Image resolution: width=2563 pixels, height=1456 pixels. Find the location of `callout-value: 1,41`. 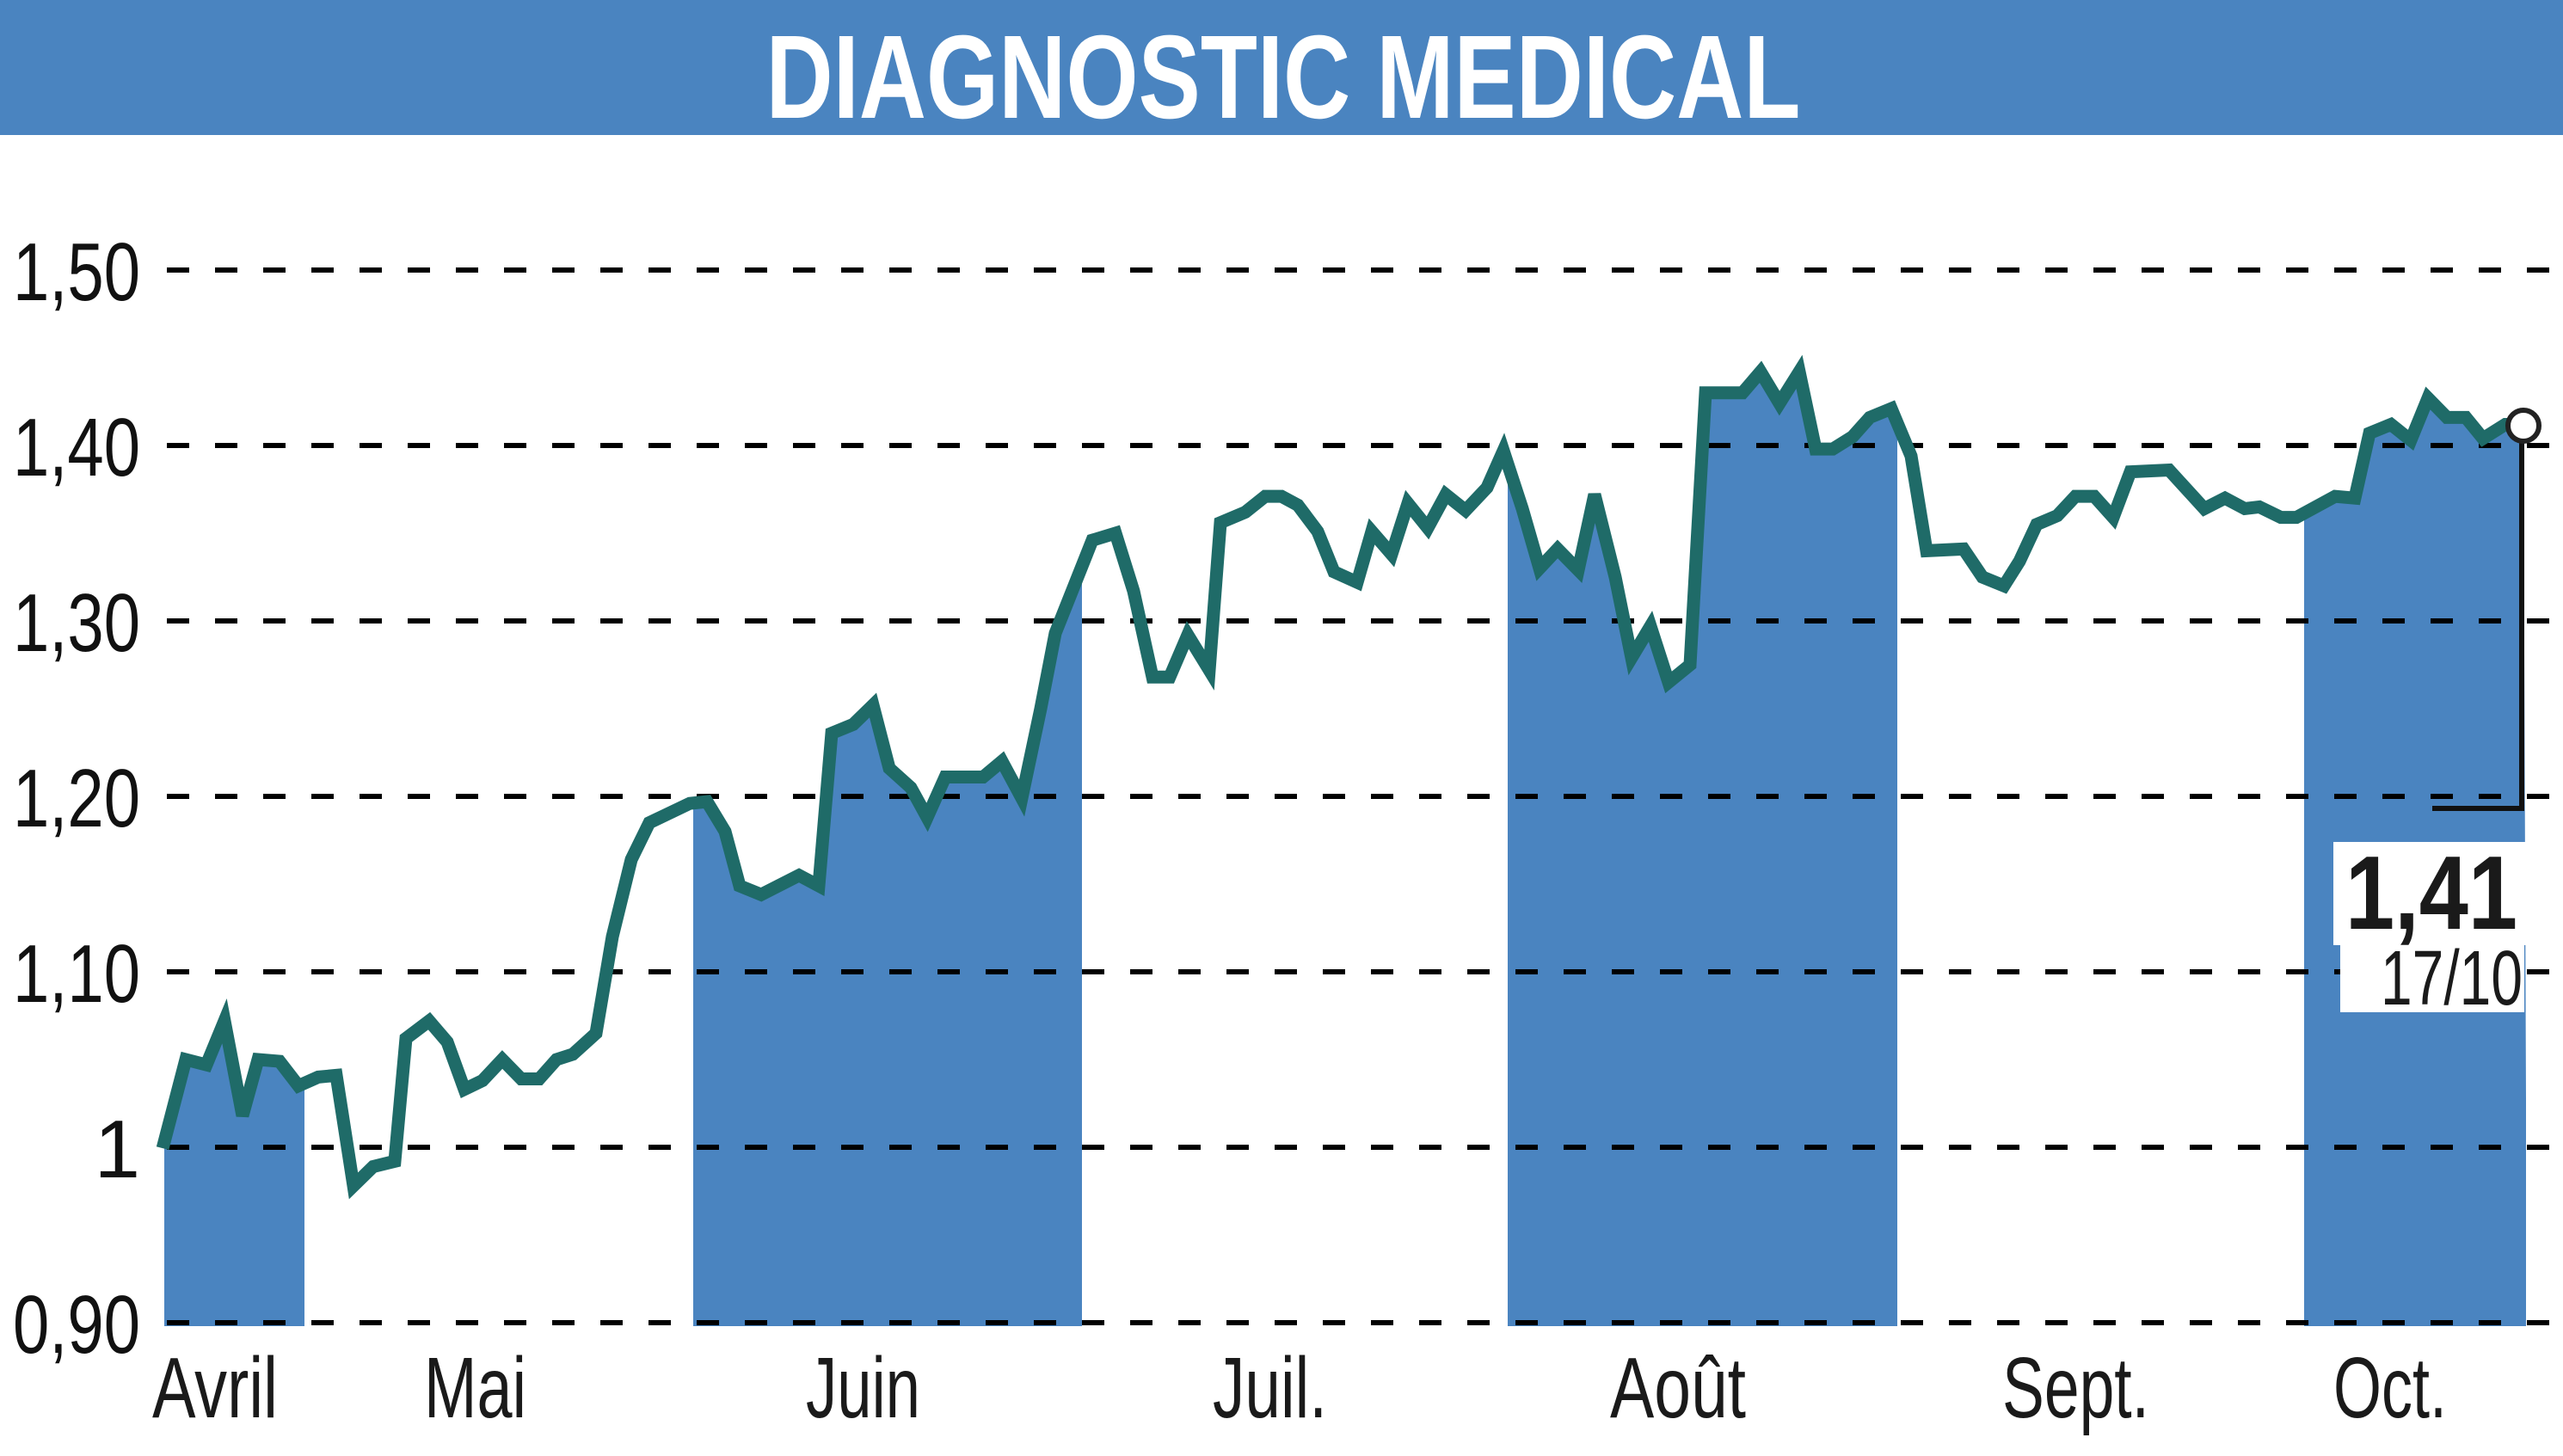

callout-value: 1,41 is located at coordinates (2431, 893).